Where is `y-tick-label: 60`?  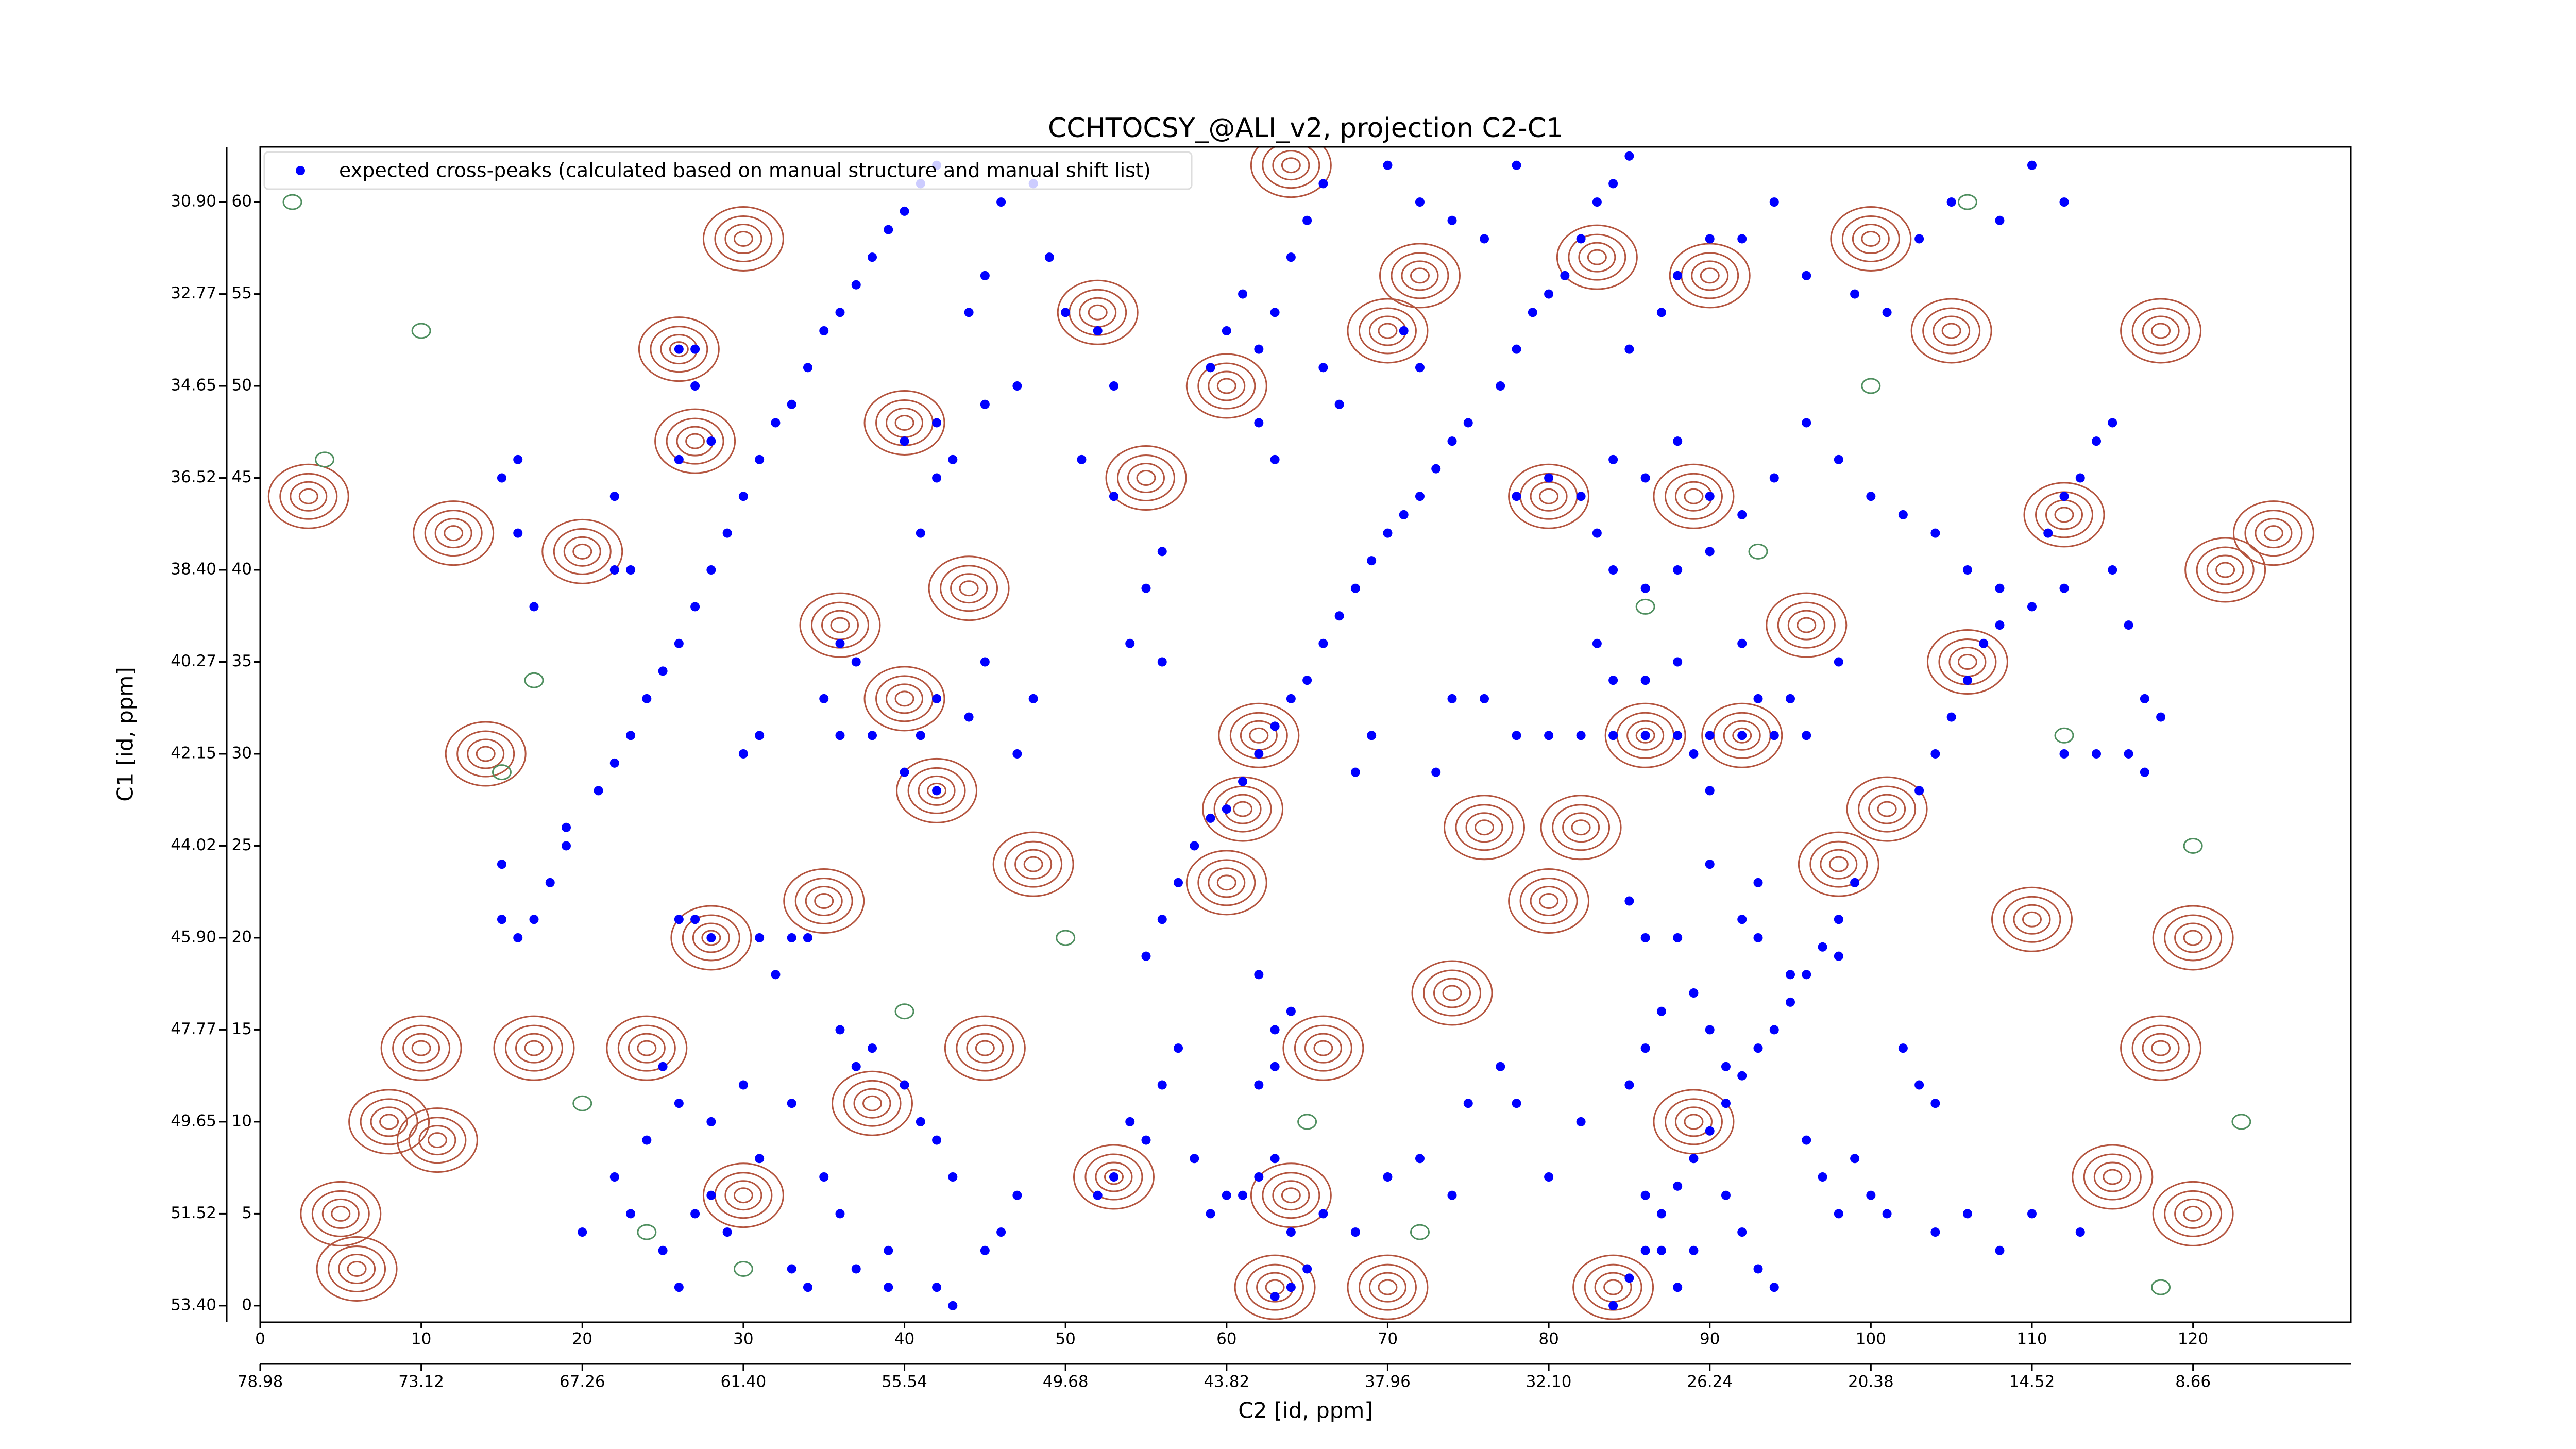 y-tick-label: 60 is located at coordinates (242, 201).